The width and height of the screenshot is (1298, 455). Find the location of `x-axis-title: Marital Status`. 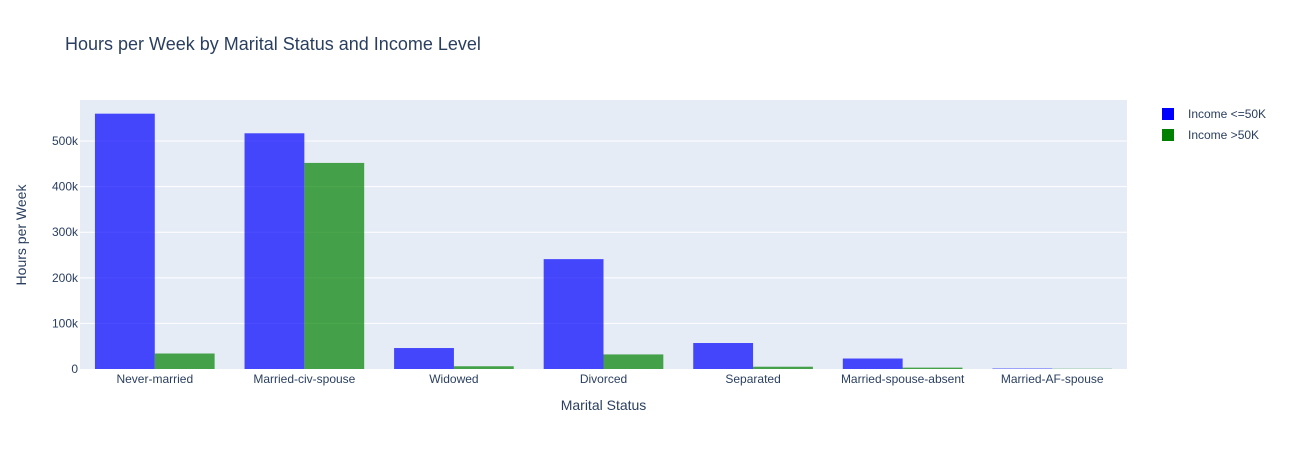

x-axis-title: Marital Status is located at coordinates (604, 405).